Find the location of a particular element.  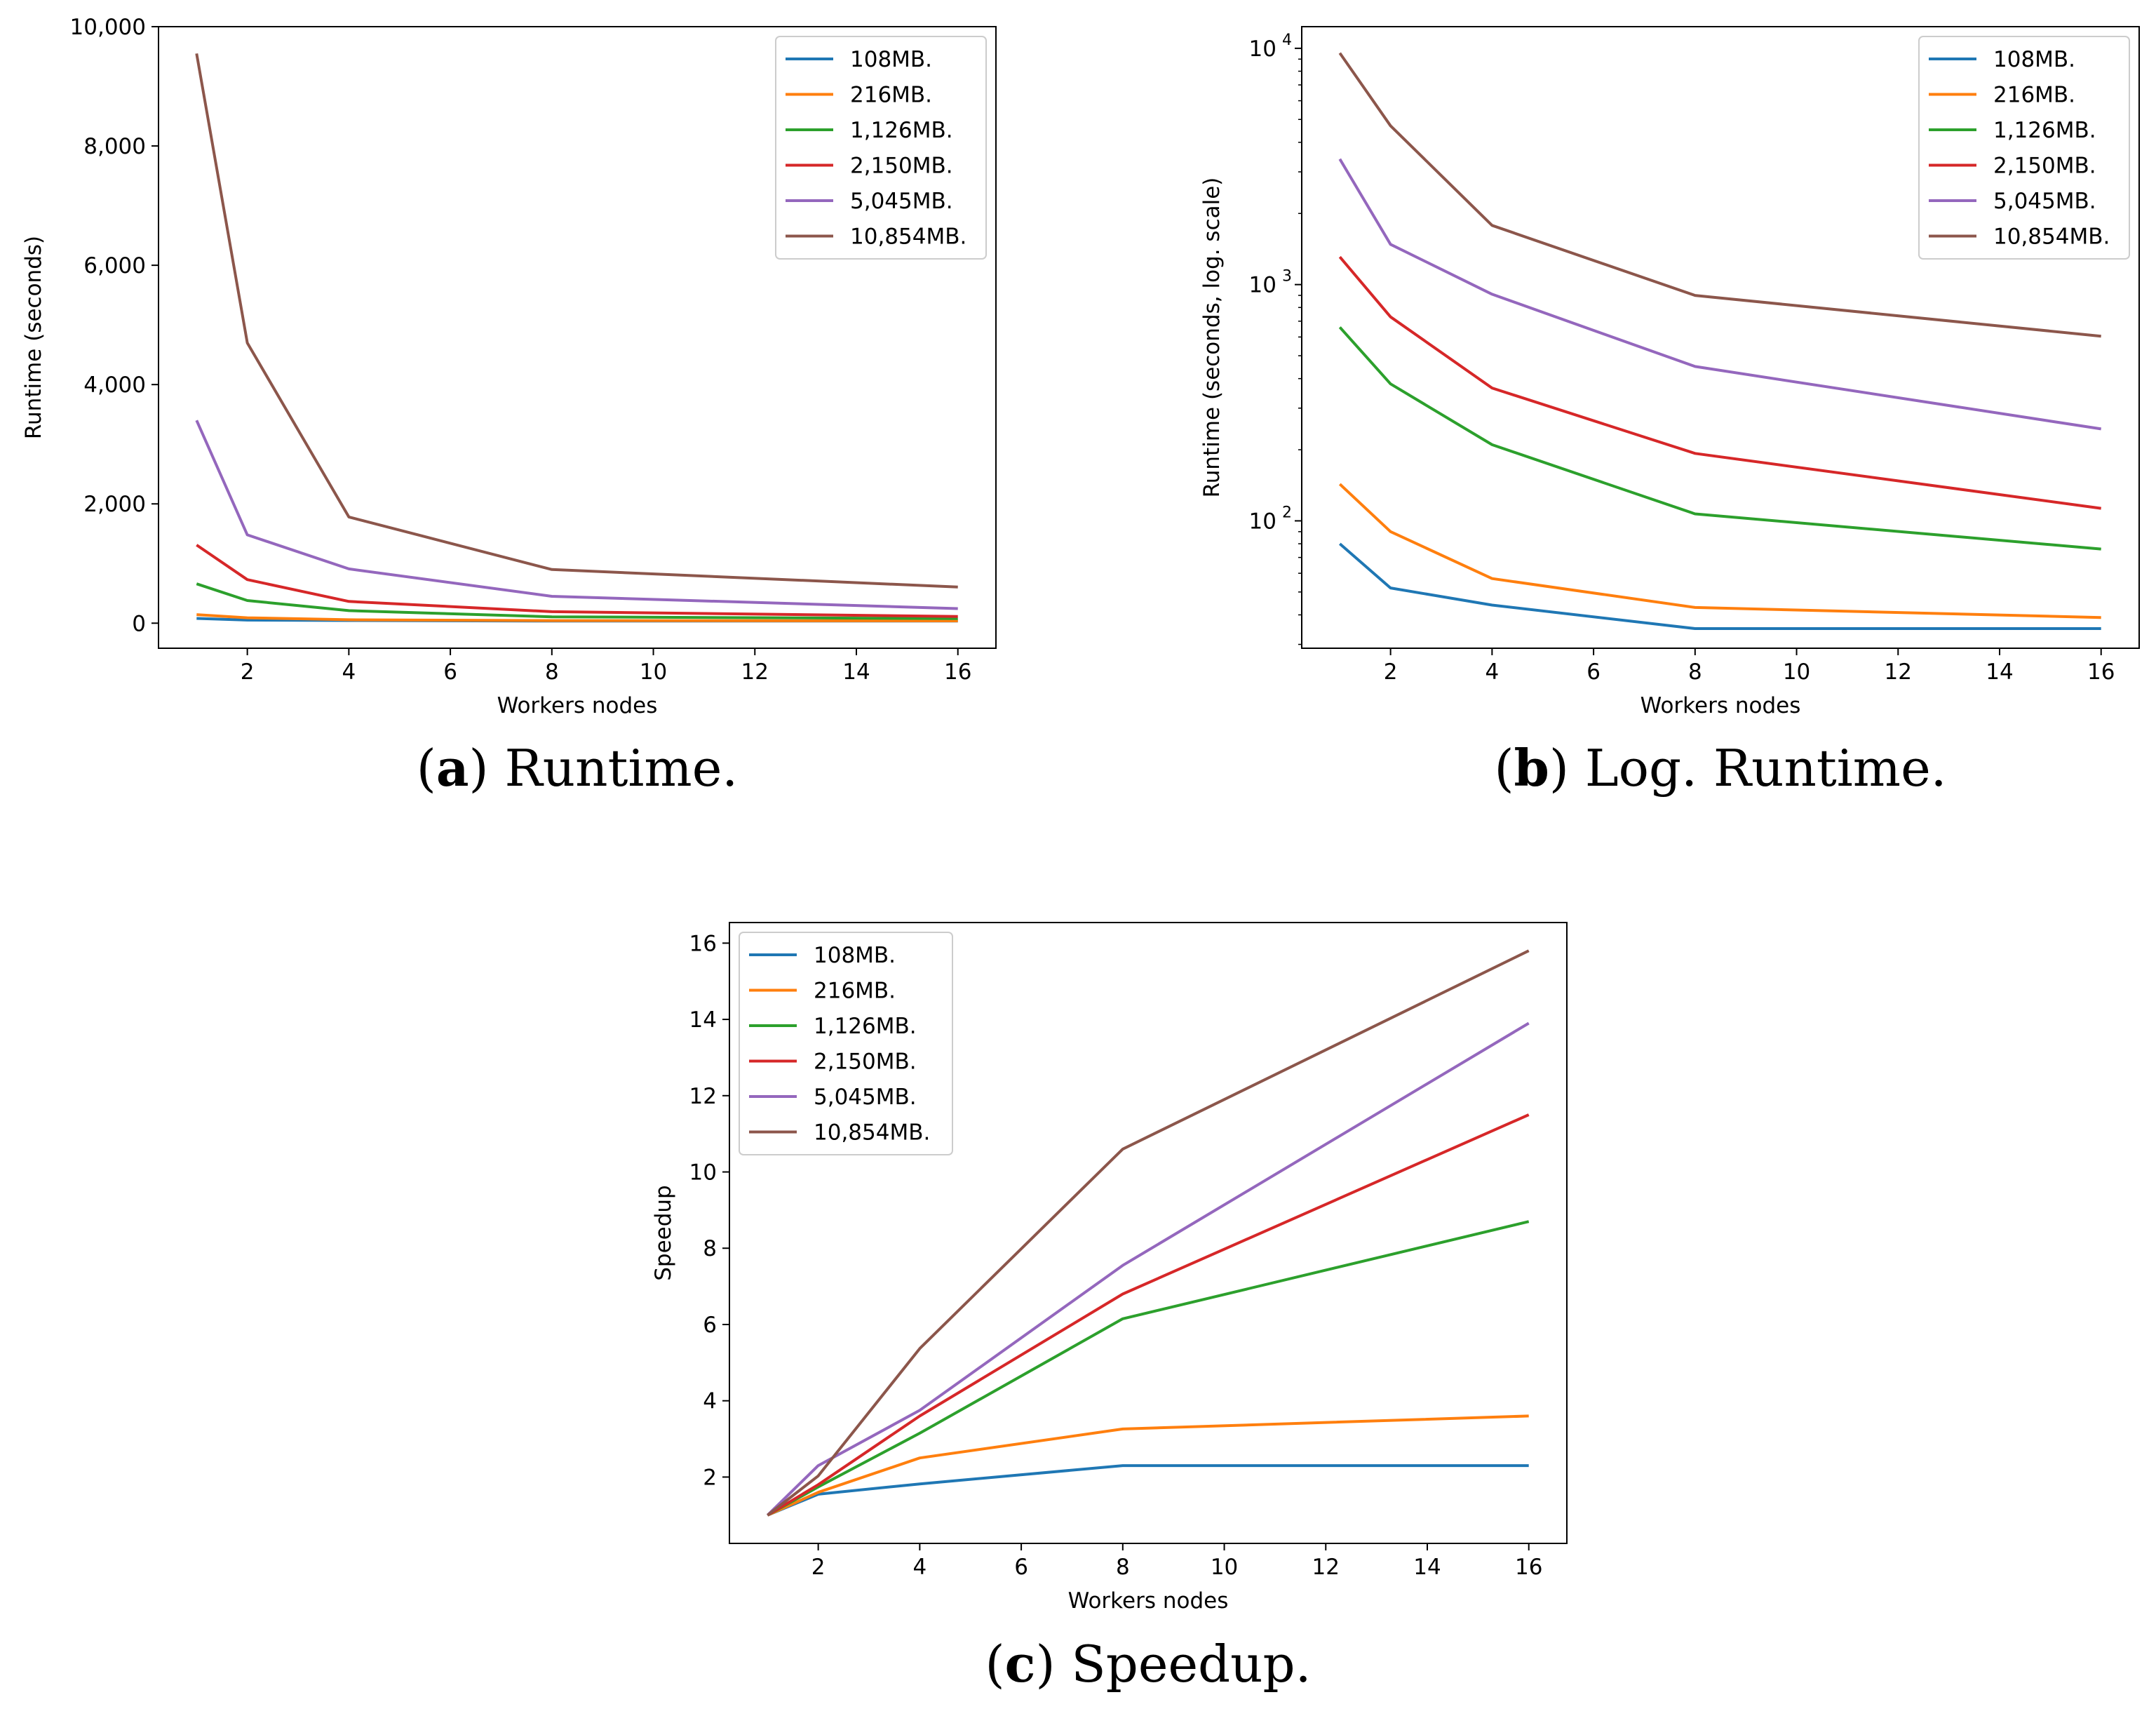

y-tick-label: 10,000 is located at coordinates (108, 27).